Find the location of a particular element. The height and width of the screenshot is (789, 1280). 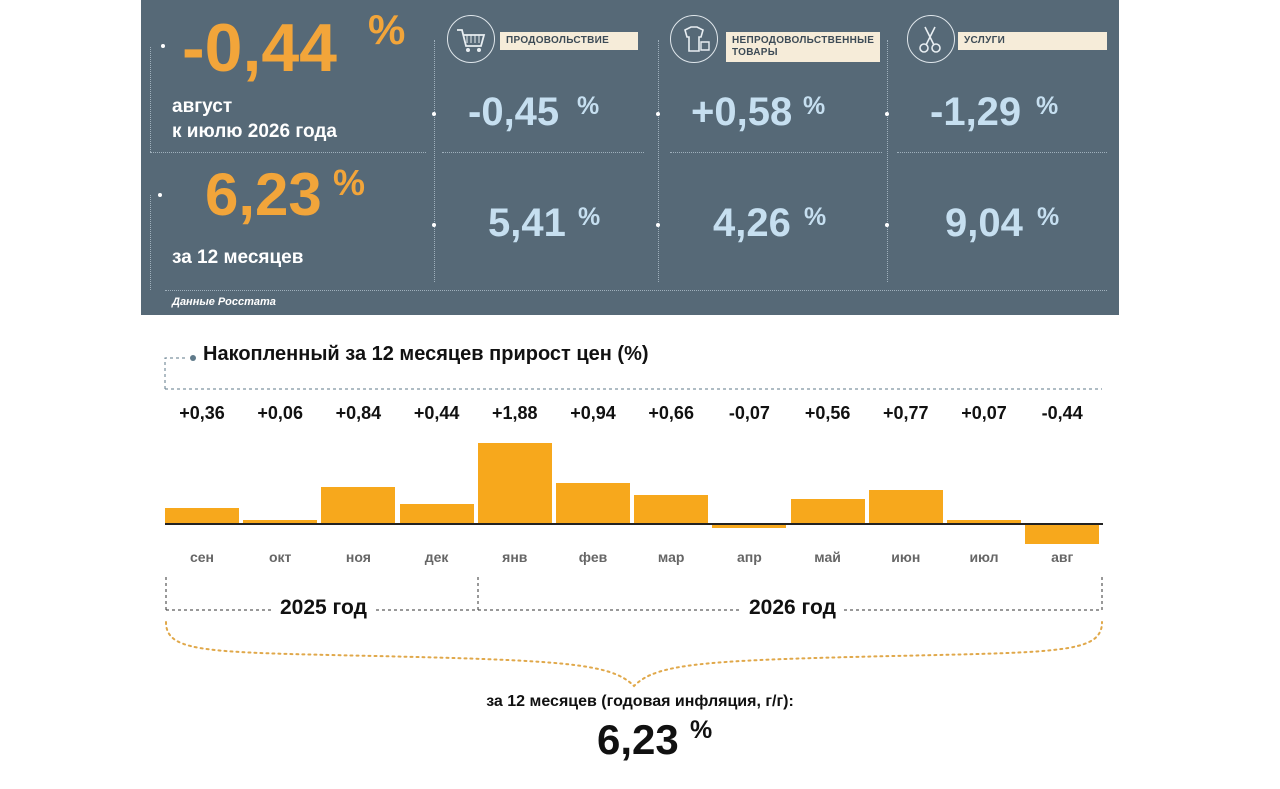

services-month-pct: % is located at coordinates (1047, 106).